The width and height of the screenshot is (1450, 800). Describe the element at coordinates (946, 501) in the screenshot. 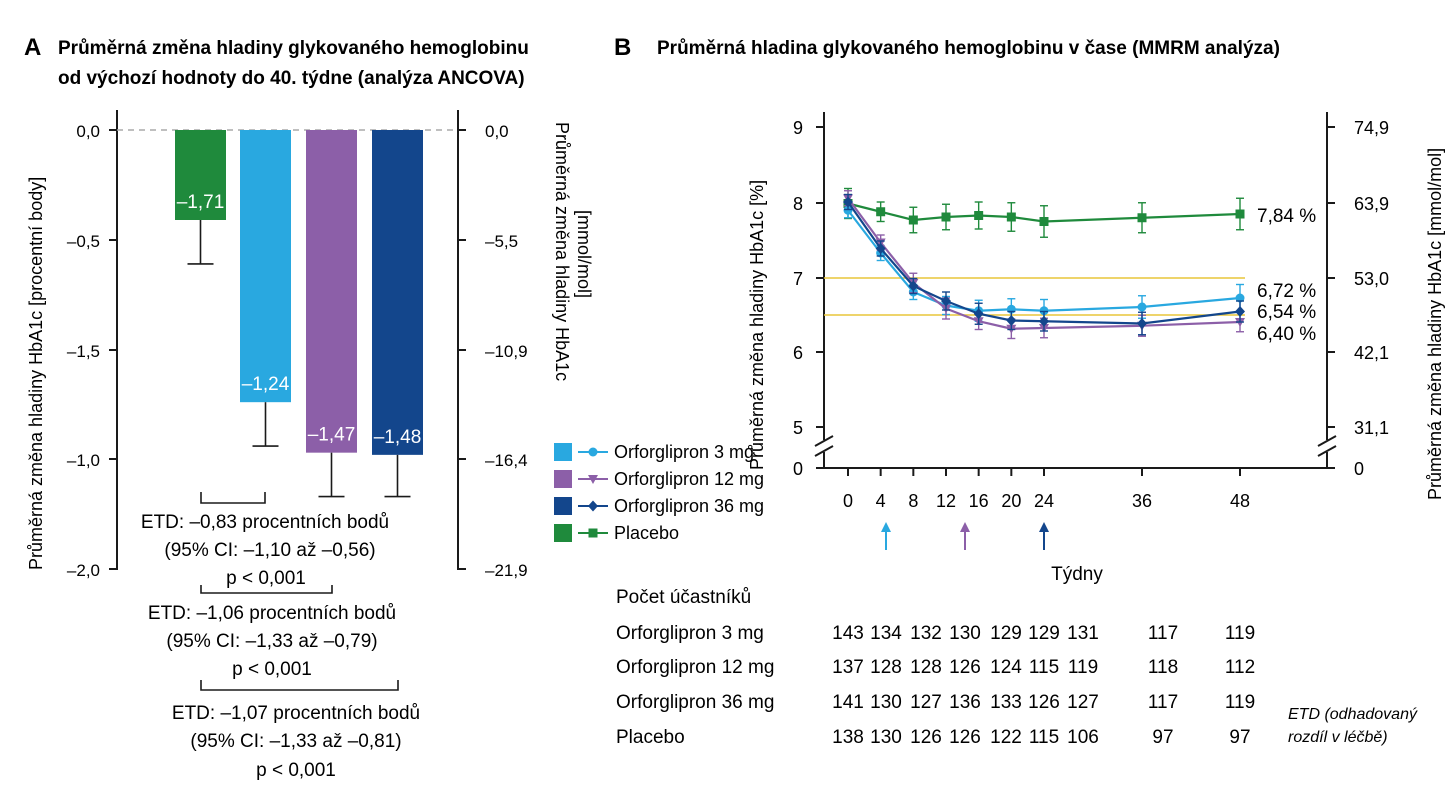

I see `x-tick-label: 12` at that location.